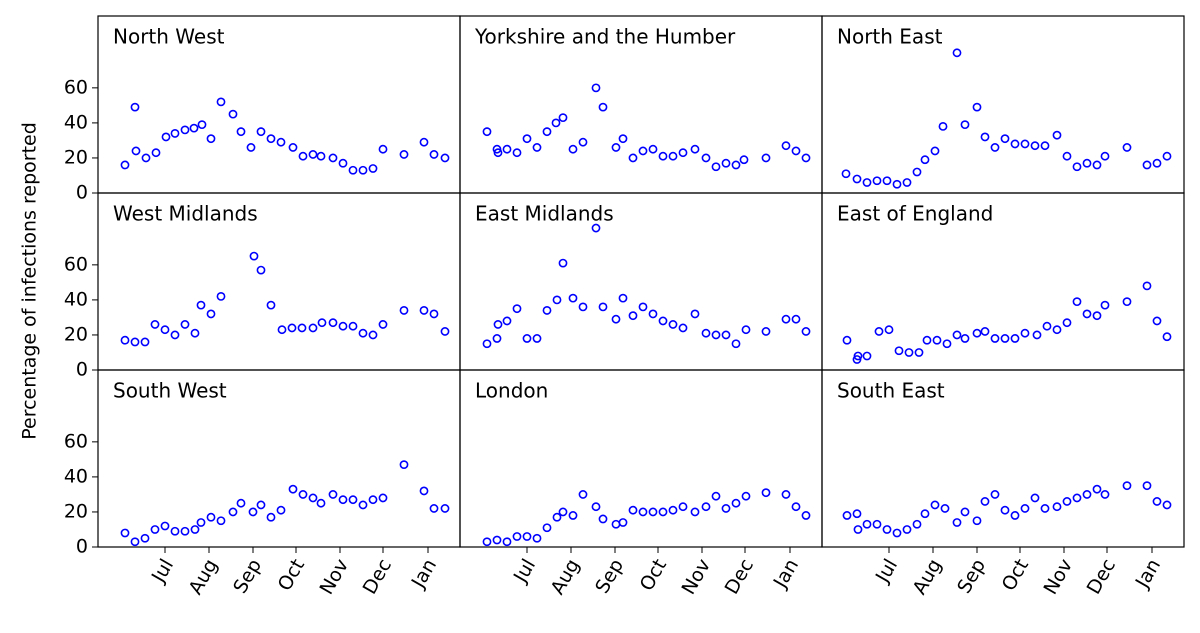 The image size is (1200, 633). What do you see at coordinates (170, 391) in the screenshot?
I see `panel-title: South West` at bounding box center [170, 391].